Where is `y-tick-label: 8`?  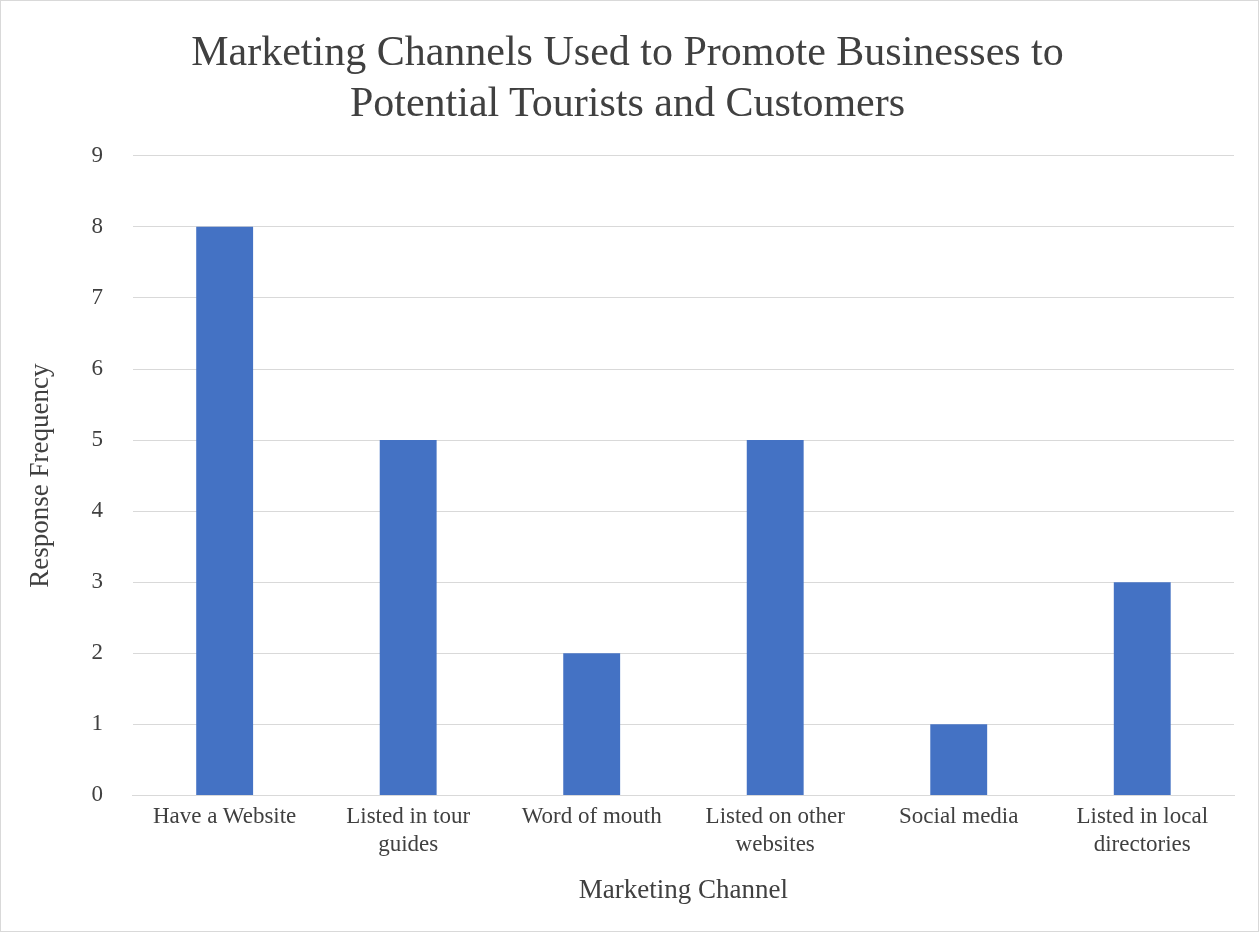 y-tick-label: 8 is located at coordinates (97, 225).